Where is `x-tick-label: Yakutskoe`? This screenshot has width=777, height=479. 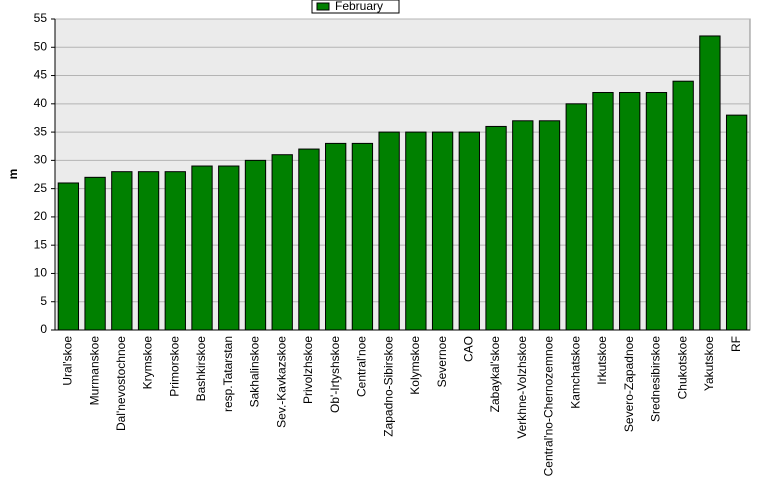
x-tick-label: Yakutskoe is located at coordinates (709, 363).